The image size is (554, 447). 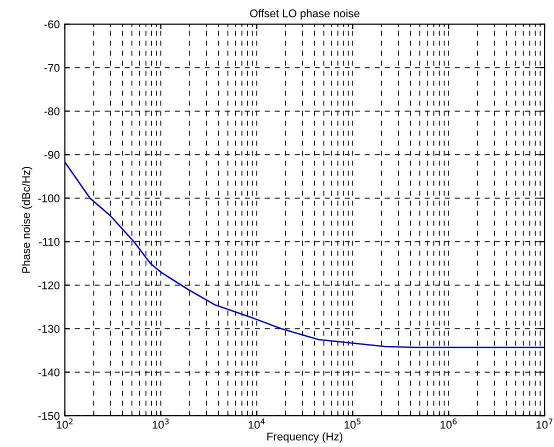 I want to click on chart-title: Offset LO phase noise, so click(x=305, y=14).